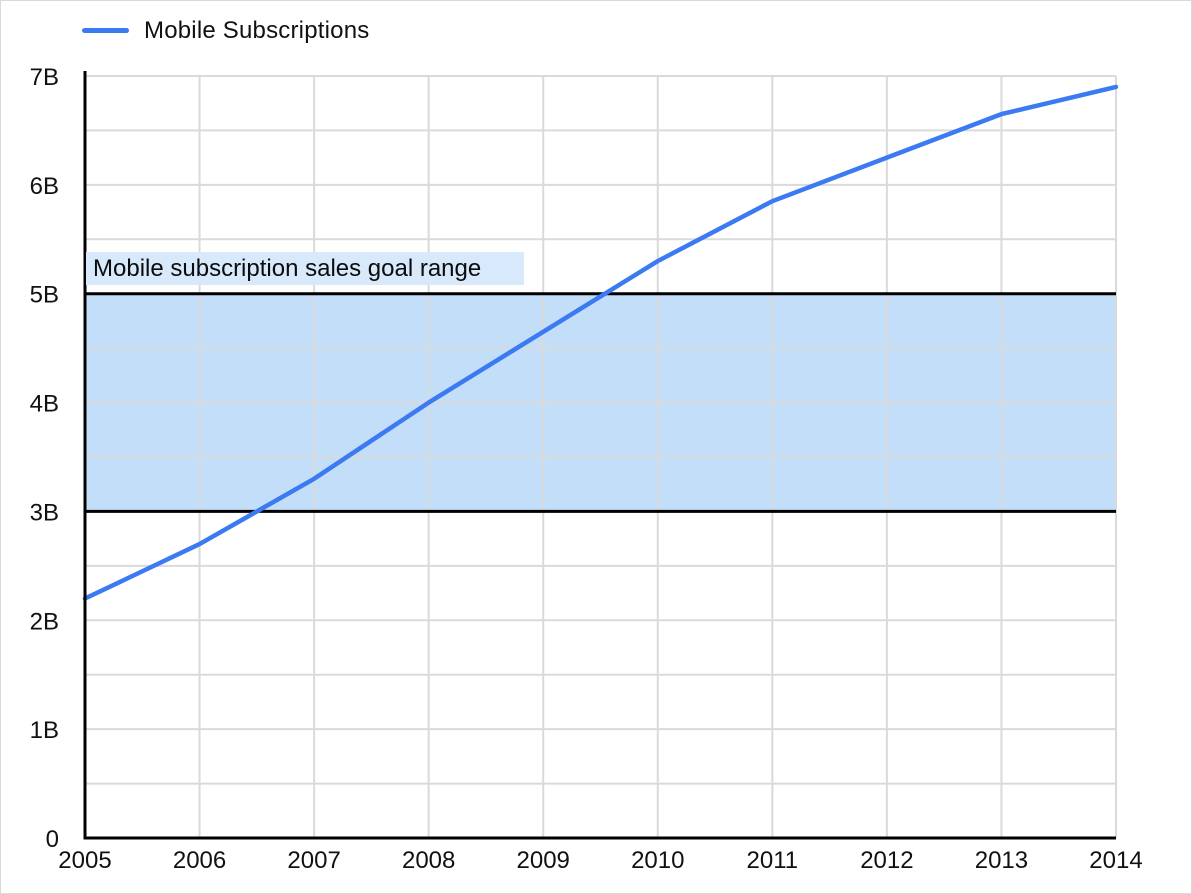  What do you see at coordinates (44, 512) in the screenshot?
I see `y-tick-label: 3B` at bounding box center [44, 512].